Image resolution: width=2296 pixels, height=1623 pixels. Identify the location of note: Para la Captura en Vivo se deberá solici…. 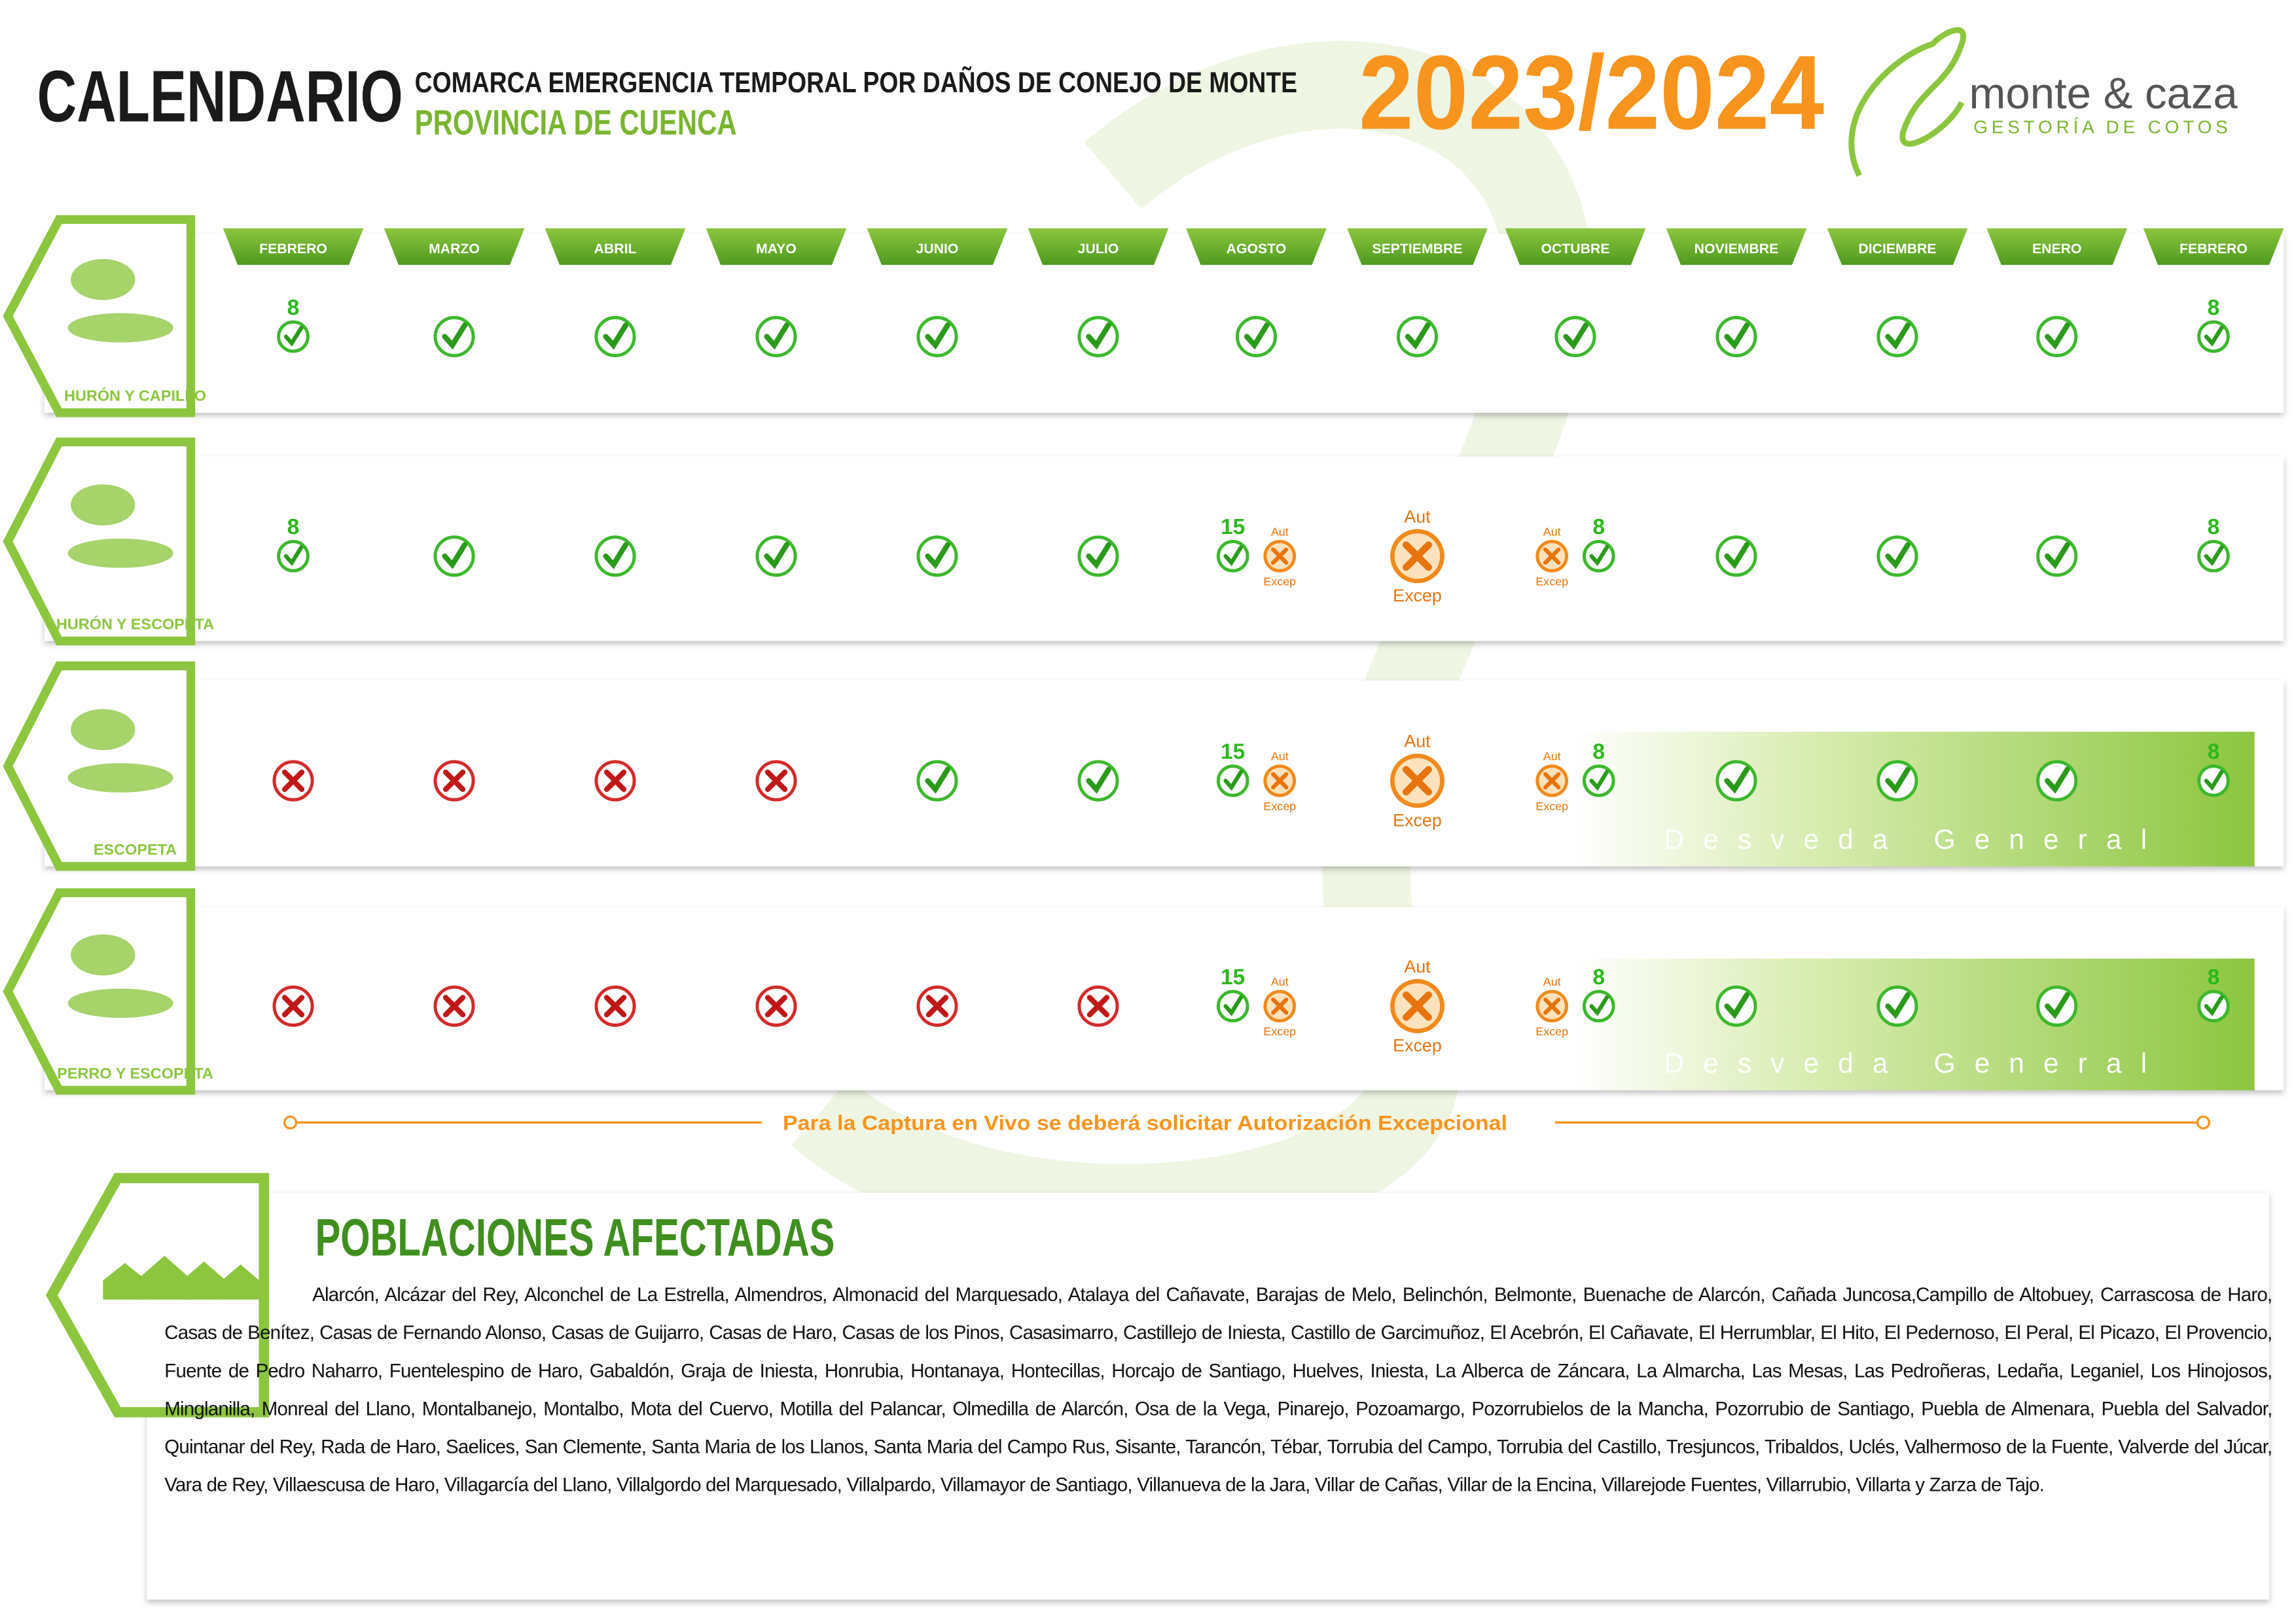
(1145, 1122).